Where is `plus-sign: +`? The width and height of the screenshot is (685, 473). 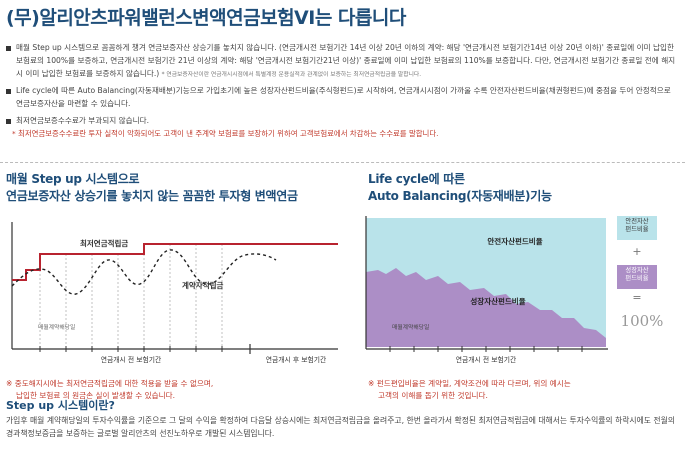 plus-sign: + is located at coordinates (637, 251).